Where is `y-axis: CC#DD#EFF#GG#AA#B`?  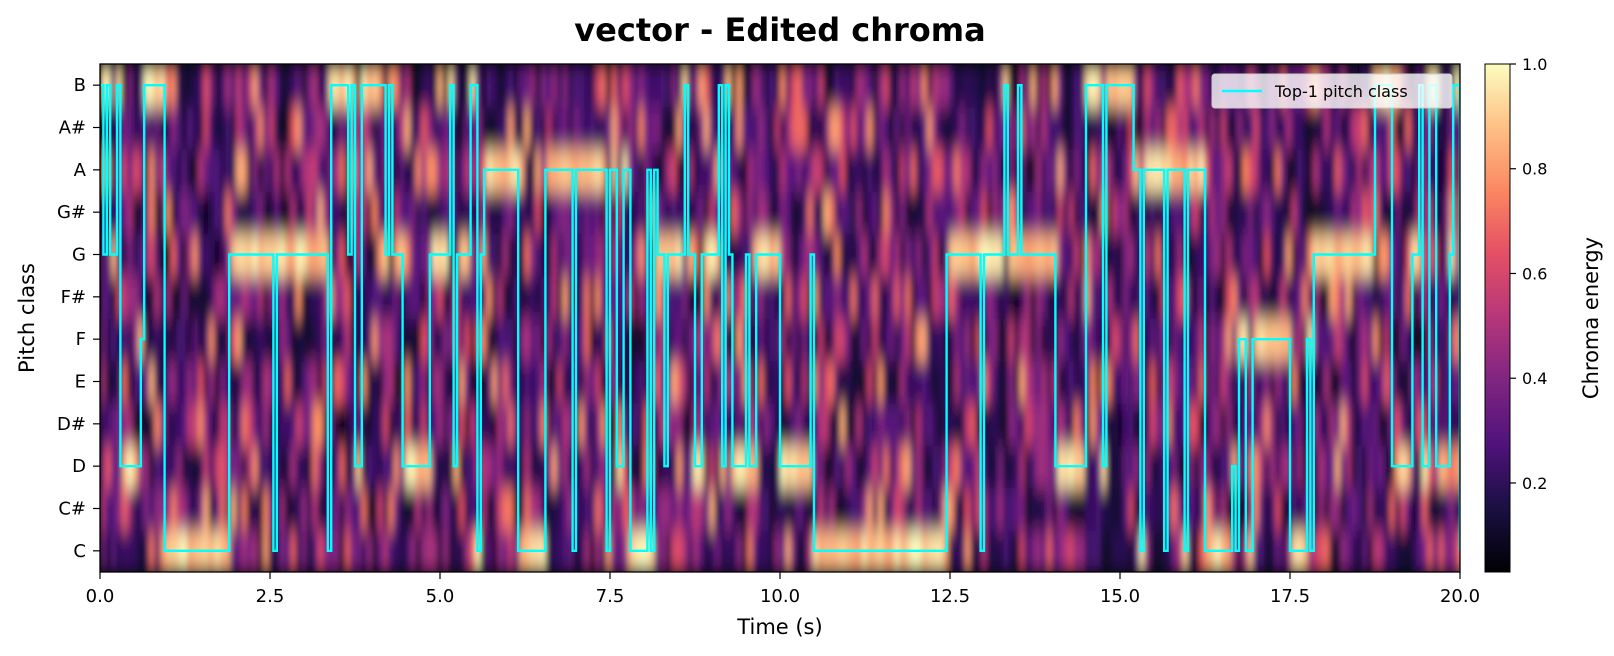 y-axis: CC#DD#EFF#GG#AA#B is located at coordinates (78, 318).